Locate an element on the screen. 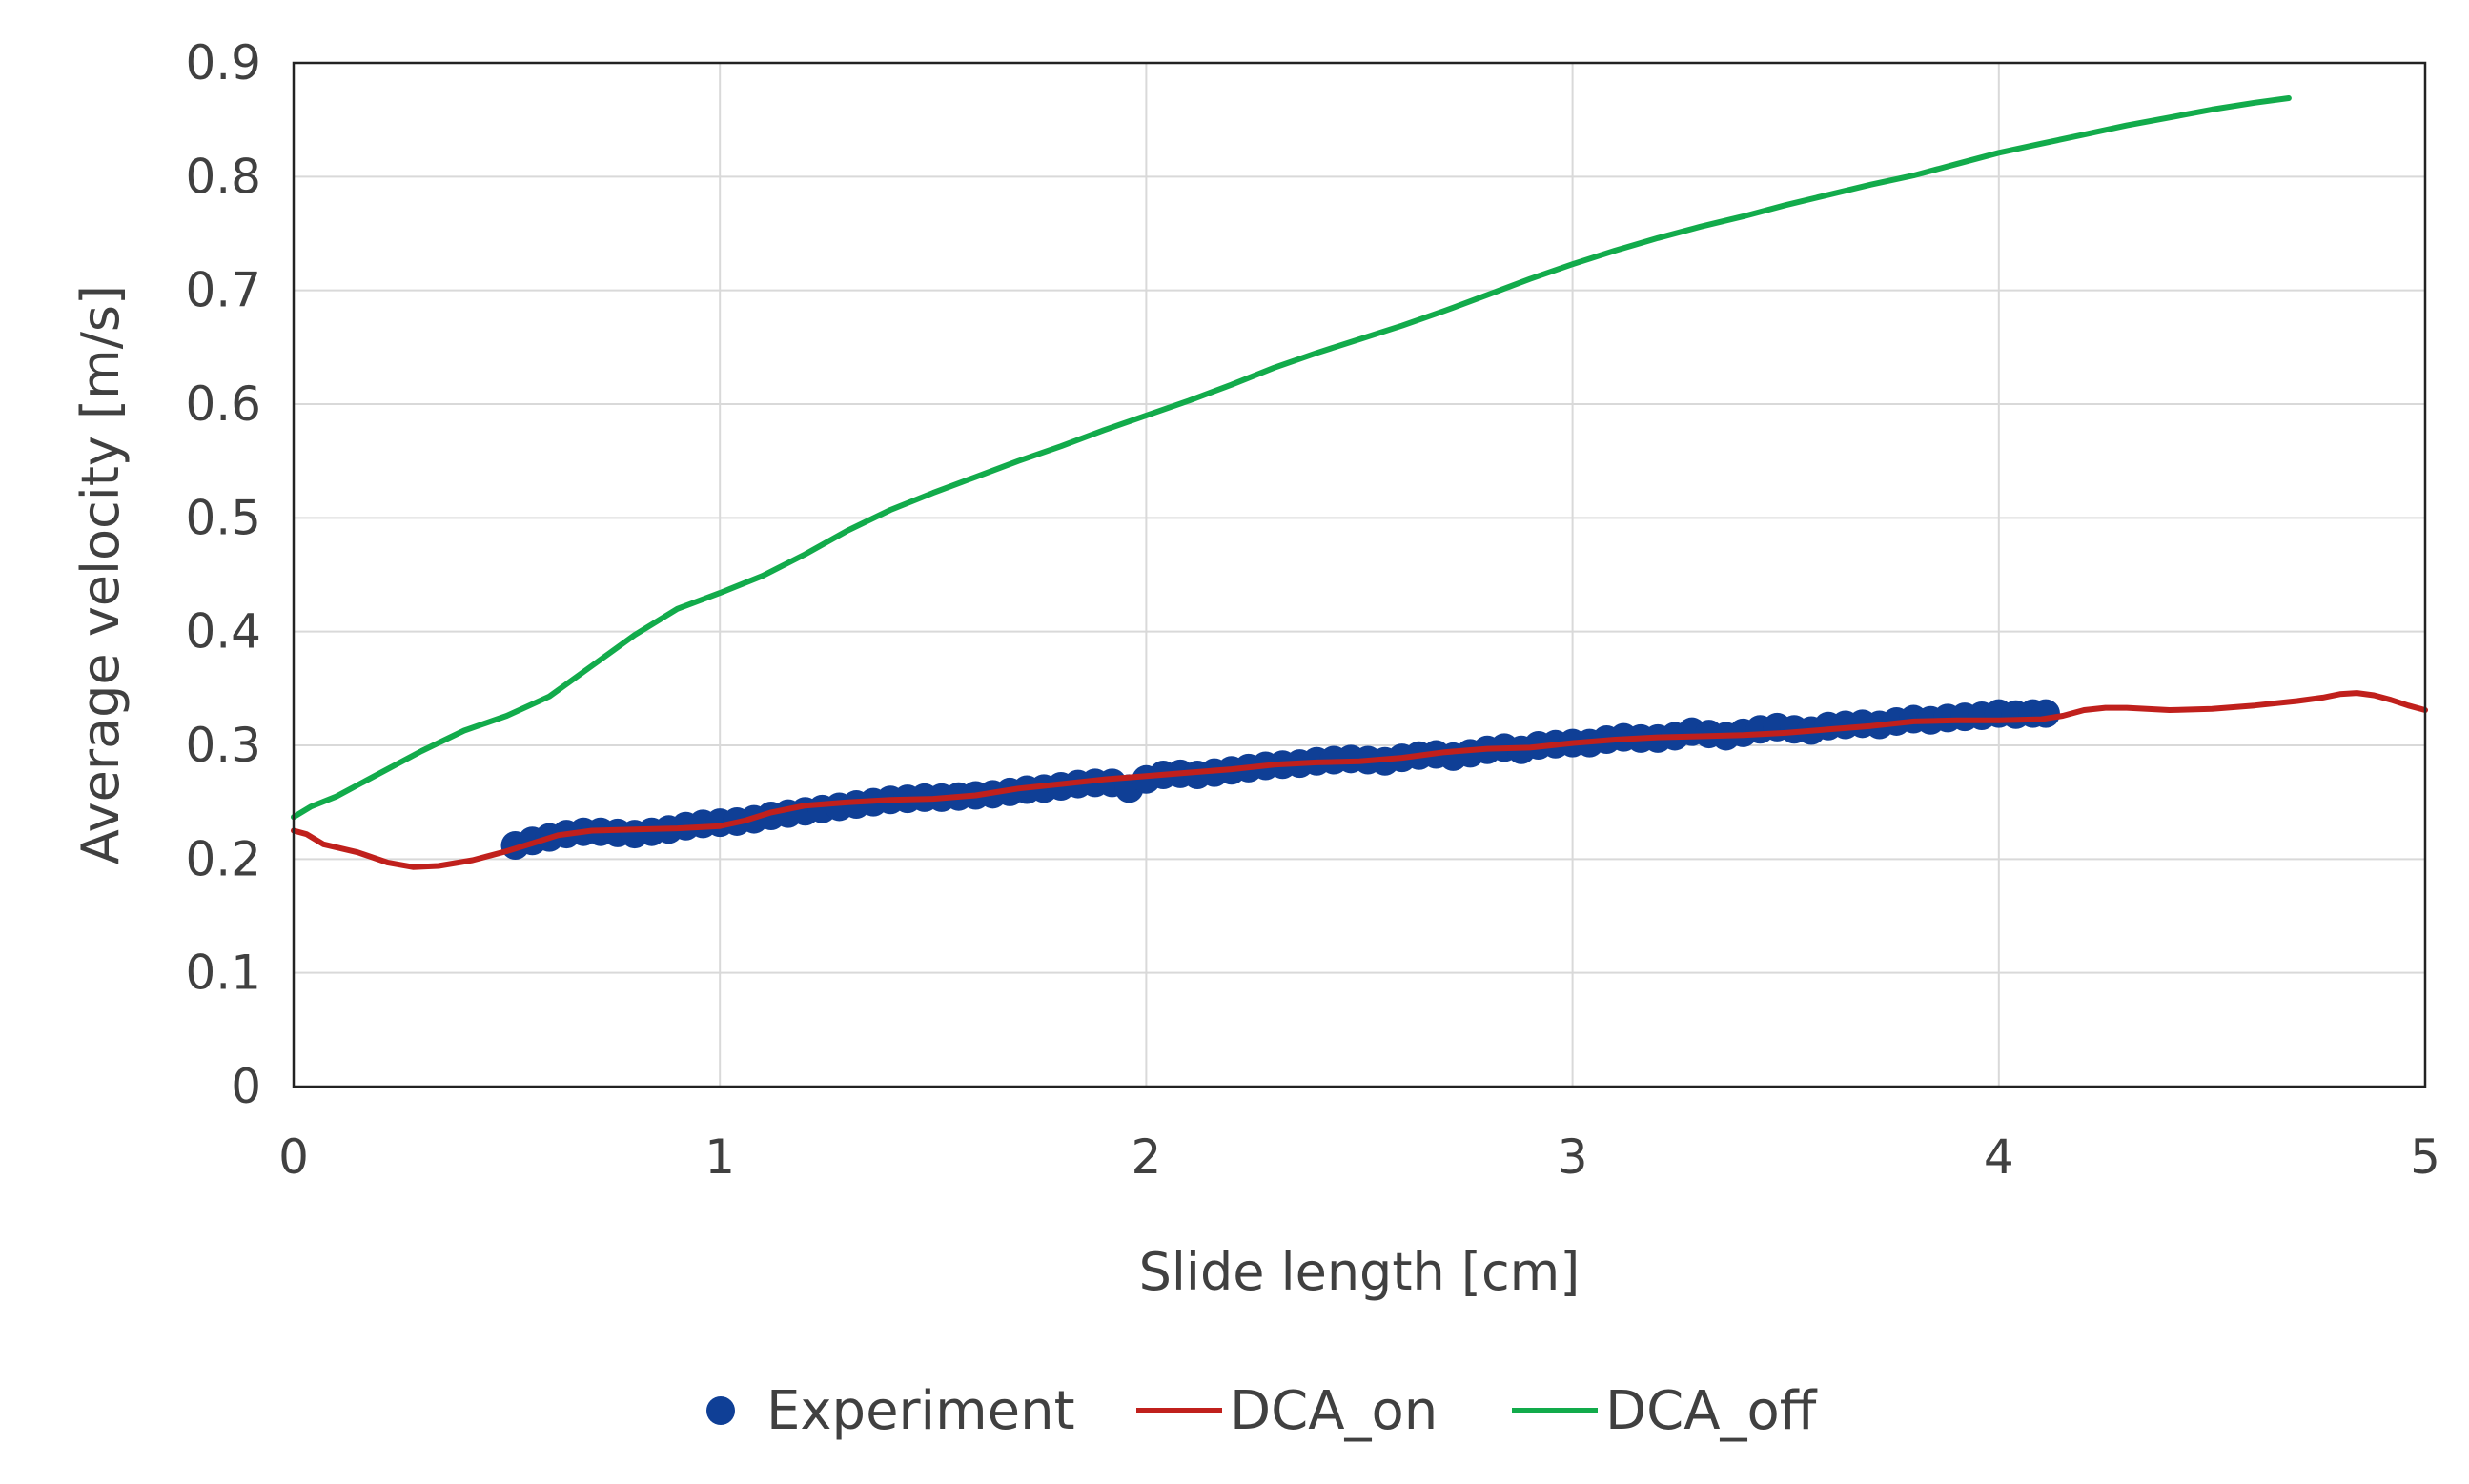  x-tick-label: 5 is located at coordinates (2425, 1157).